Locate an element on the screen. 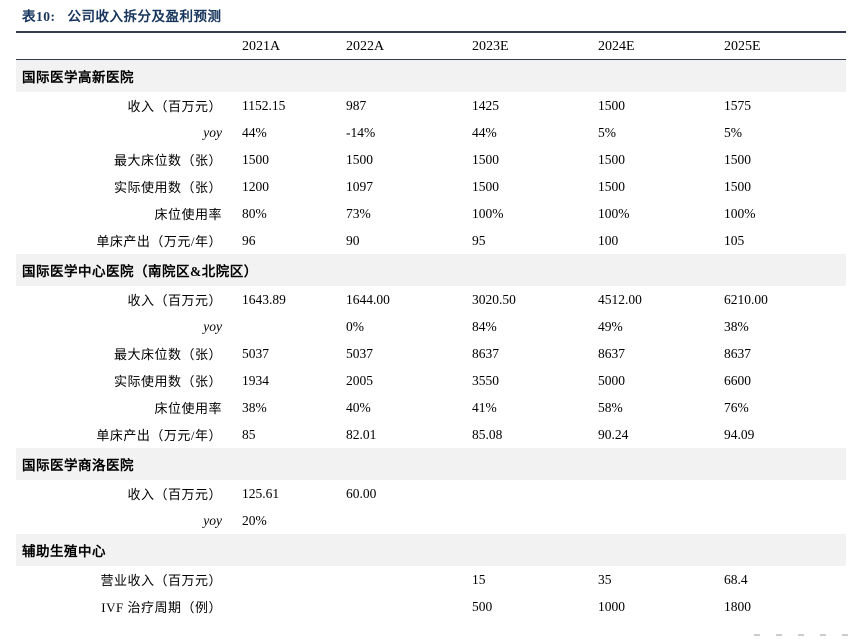 The width and height of the screenshot is (856, 640). cell-value: 49% is located at coordinates (610, 326).